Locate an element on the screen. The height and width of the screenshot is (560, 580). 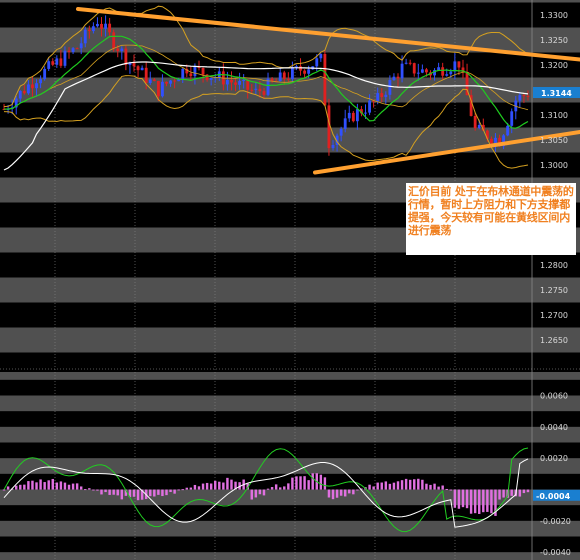
oscillator-tick-label: -0.0020 is located at coordinates (555, 521).